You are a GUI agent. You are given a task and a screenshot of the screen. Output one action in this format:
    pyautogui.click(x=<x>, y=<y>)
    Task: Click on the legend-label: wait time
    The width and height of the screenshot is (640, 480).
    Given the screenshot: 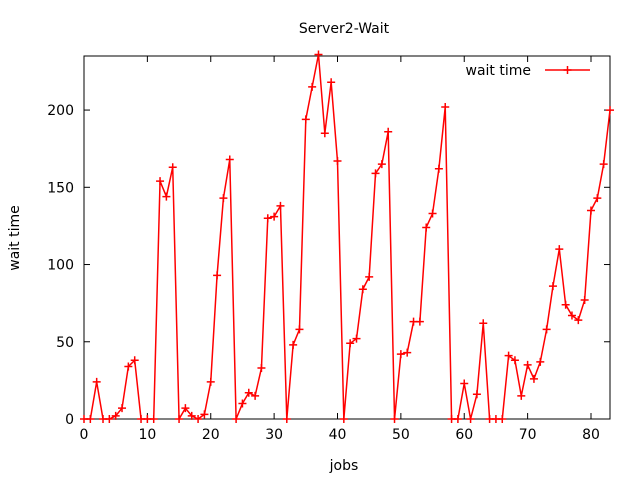 What is the action you would take?
    pyautogui.click(x=499, y=71)
    